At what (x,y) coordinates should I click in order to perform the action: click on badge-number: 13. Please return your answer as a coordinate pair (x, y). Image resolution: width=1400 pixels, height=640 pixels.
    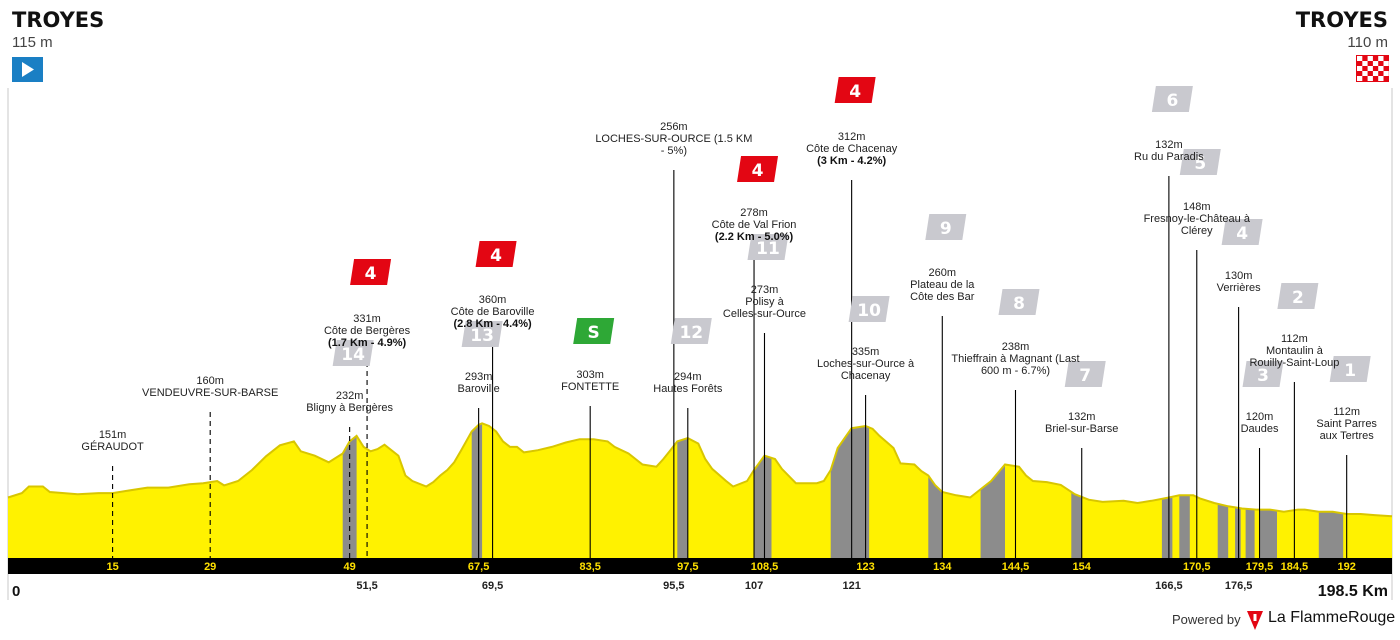
    Looking at the image, I should click on (482, 336).